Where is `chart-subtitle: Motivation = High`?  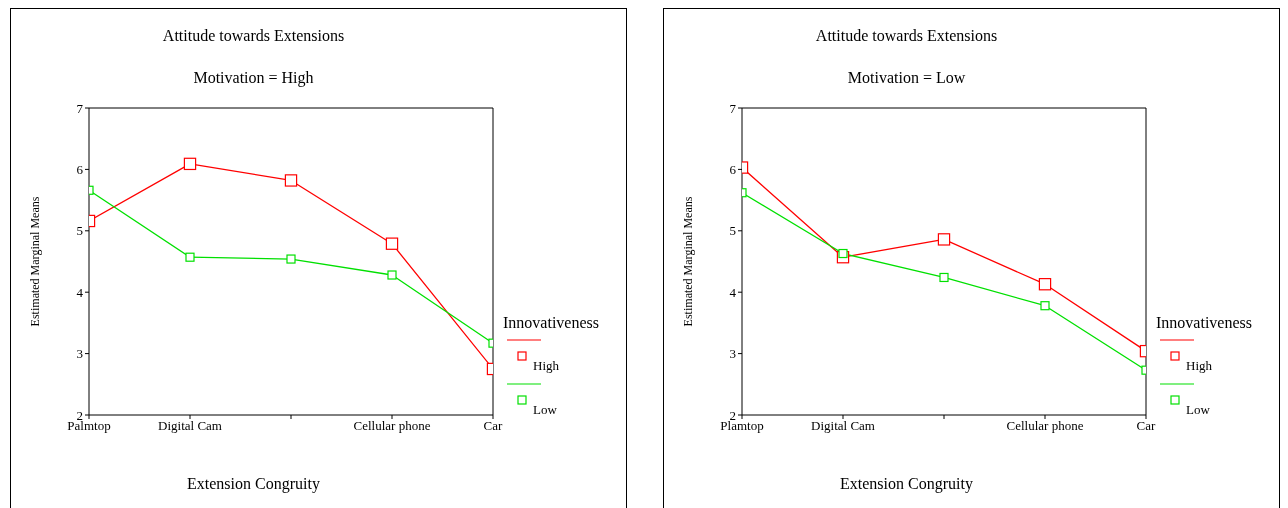
chart-subtitle: Motivation = High is located at coordinates (253, 78).